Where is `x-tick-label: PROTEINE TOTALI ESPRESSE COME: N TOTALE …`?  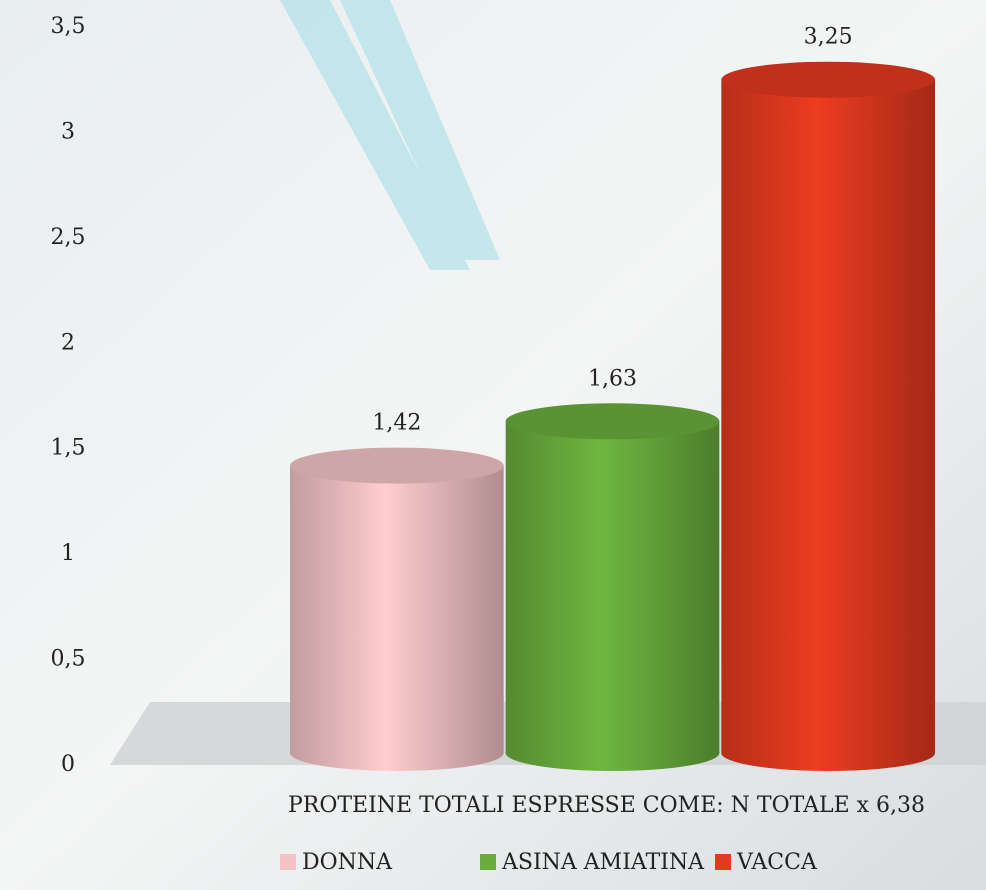 x-tick-label: PROTEINE TOTALI ESPRESSE COME: N TOTALE … is located at coordinates (606, 805).